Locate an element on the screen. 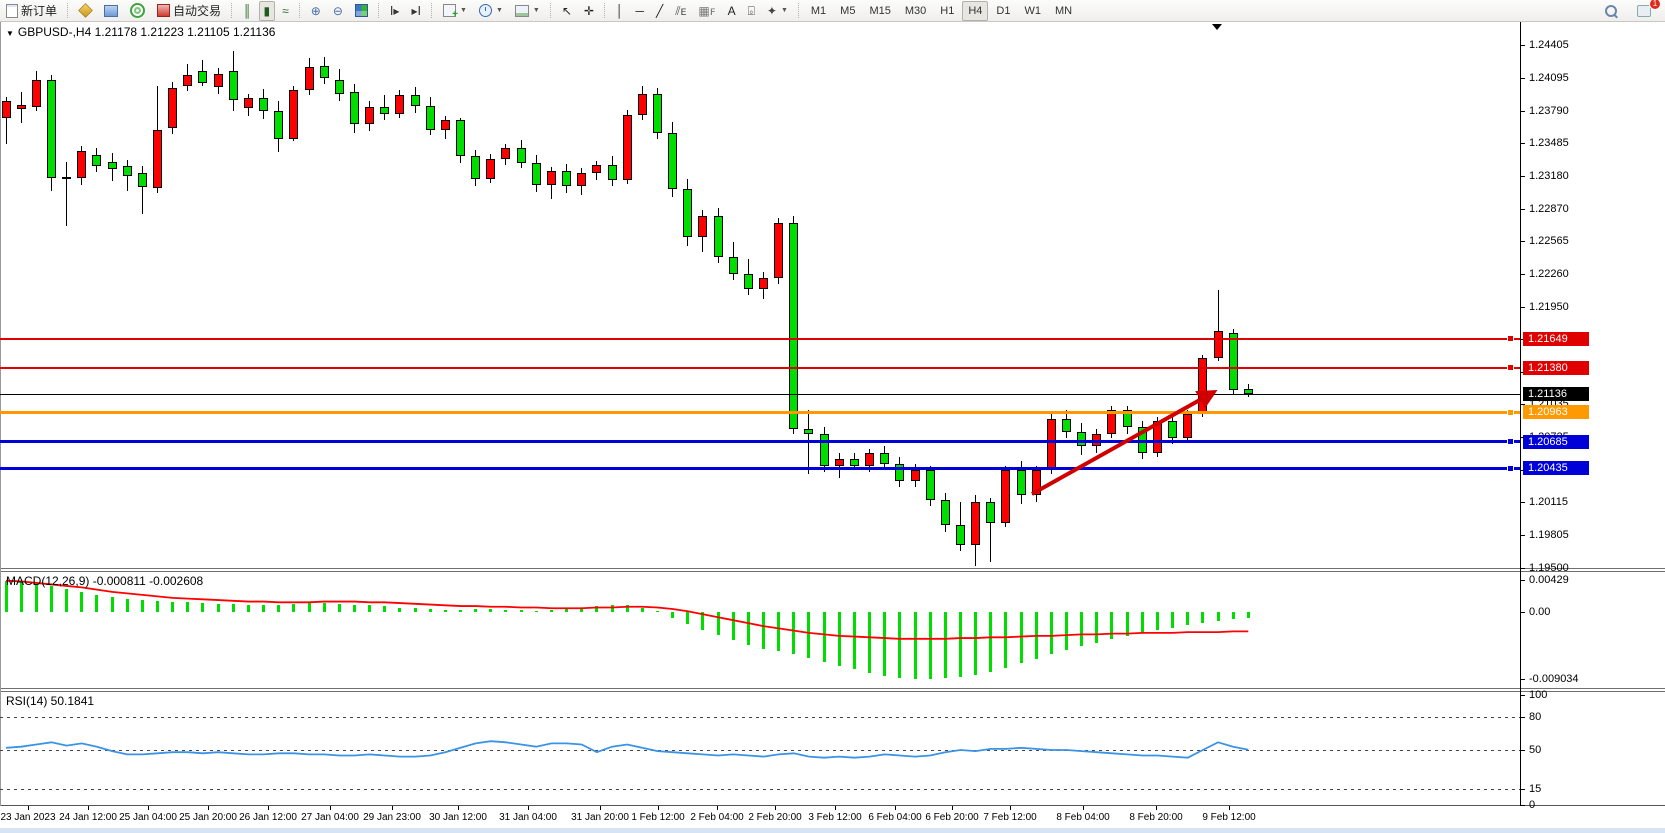 The image size is (1665, 833). periods-button: ▼ is located at coordinates (491, 11).